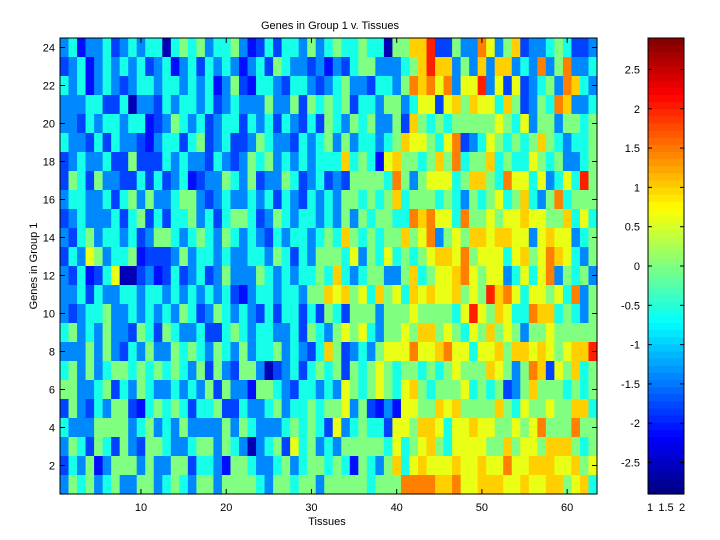  Describe the element at coordinates (141, 508) in the screenshot. I see `x-tick-label: 10` at that location.